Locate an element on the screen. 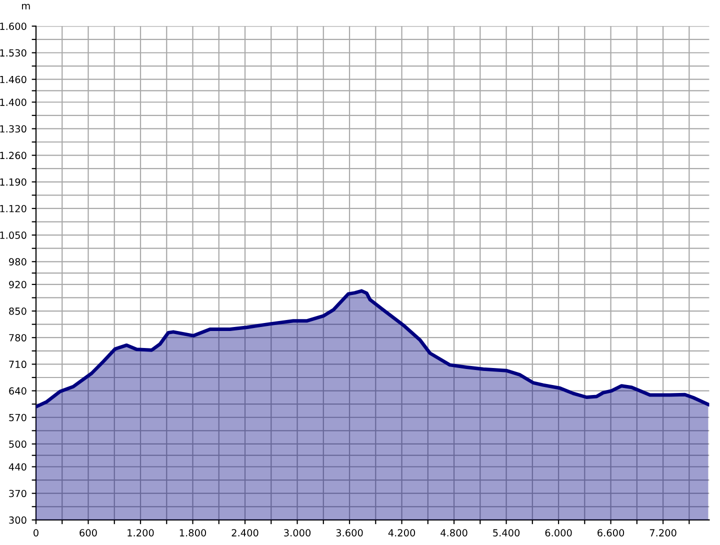  x-tick-label: 6.000 is located at coordinates (558, 532).